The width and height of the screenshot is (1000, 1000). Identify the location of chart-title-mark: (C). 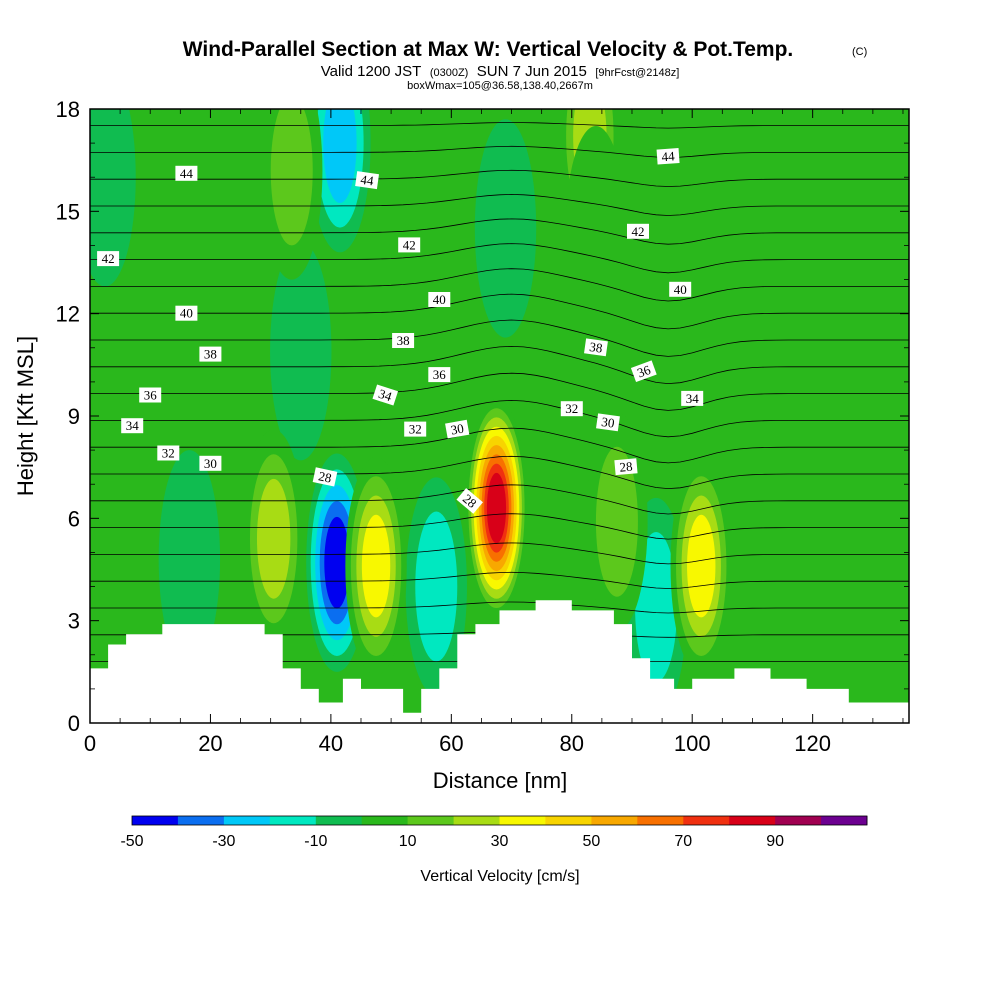
(859, 52).